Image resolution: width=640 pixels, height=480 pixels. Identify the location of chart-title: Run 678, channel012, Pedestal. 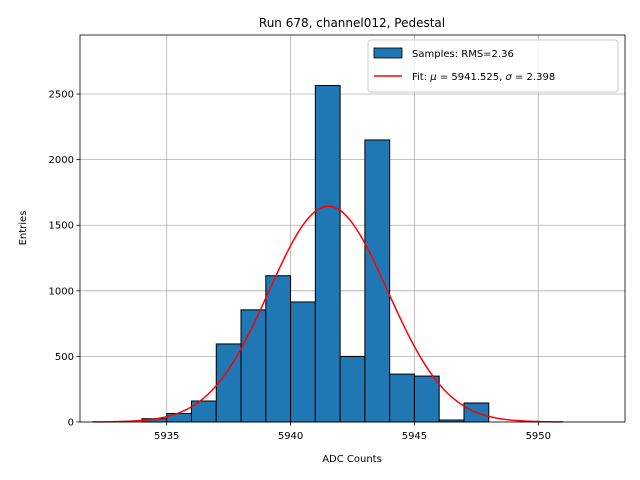
(352, 23).